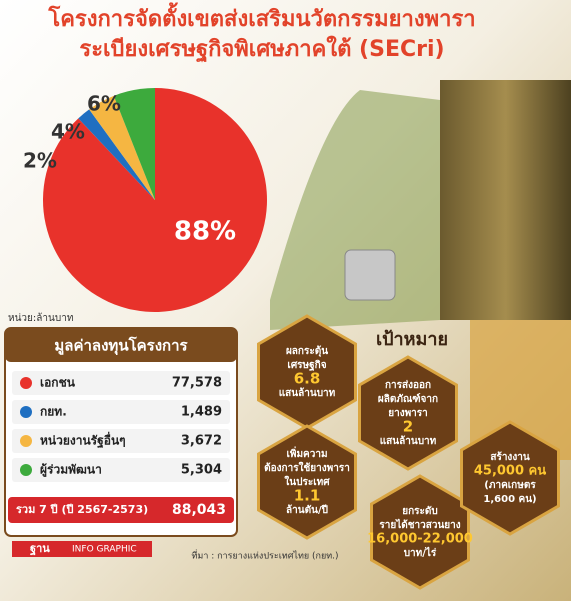  I want to click on brand-name: ฐาน, so click(40, 549).